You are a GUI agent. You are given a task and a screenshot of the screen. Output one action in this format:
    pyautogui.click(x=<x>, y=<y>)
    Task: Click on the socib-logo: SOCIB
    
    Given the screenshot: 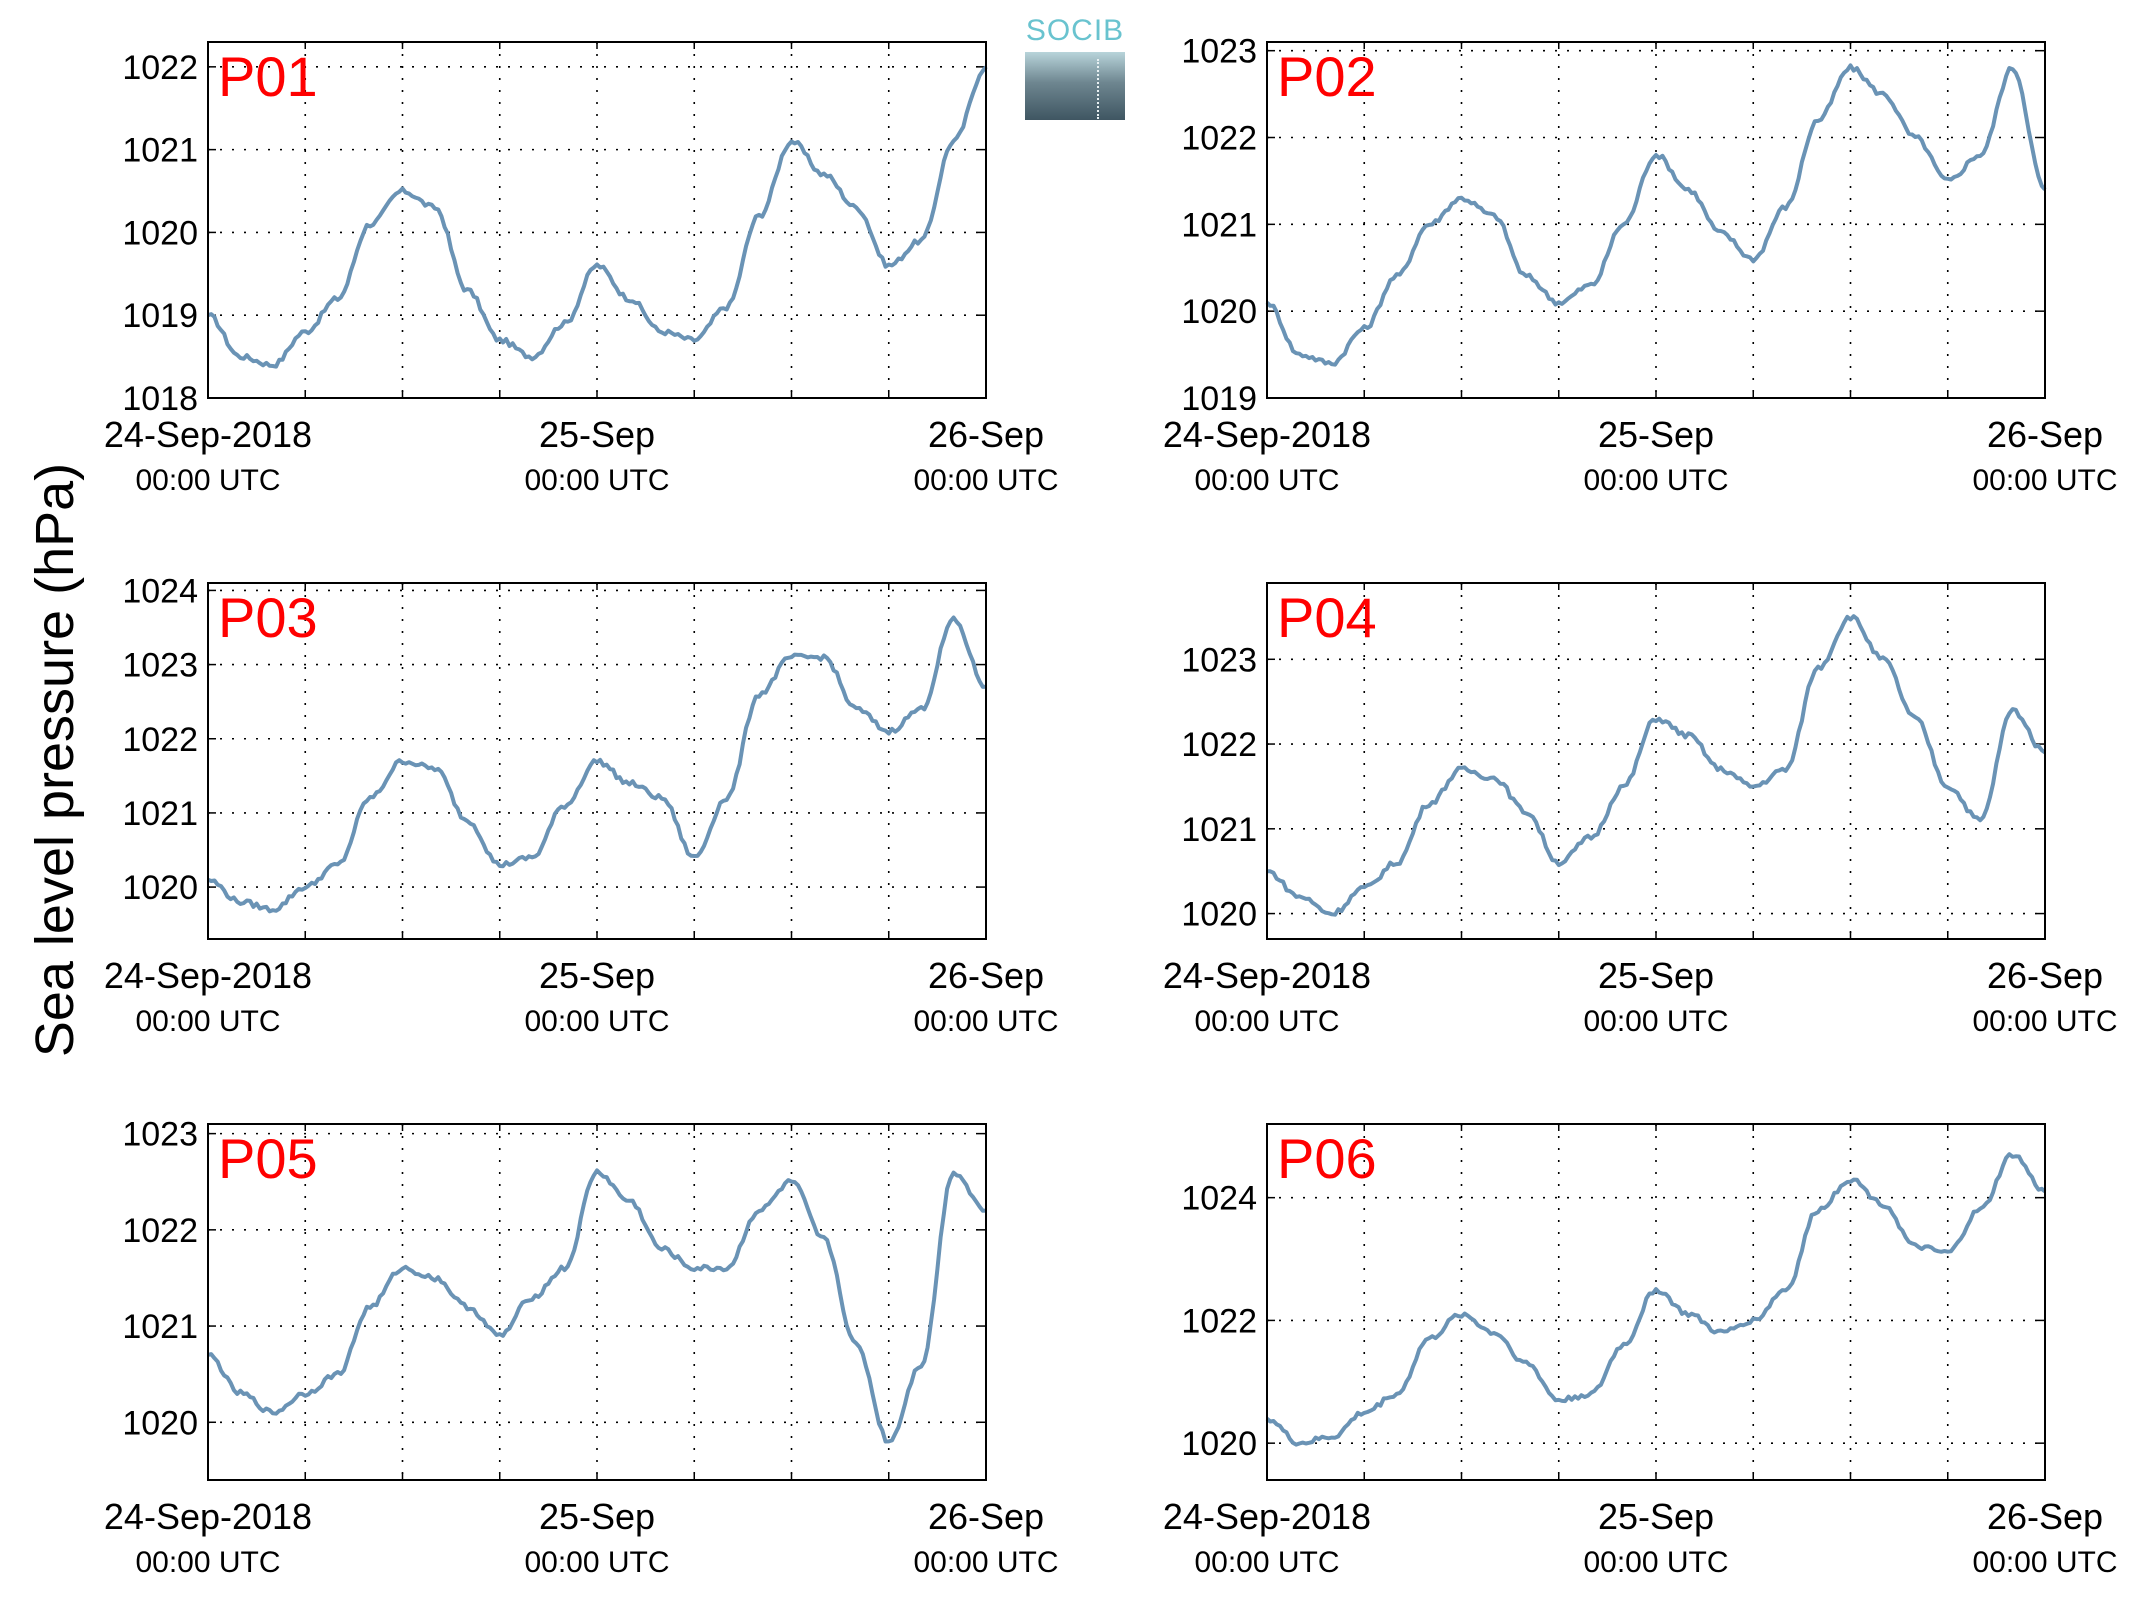 What is the action you would take?
    pyautogui.click(x=1075, y=67)
    